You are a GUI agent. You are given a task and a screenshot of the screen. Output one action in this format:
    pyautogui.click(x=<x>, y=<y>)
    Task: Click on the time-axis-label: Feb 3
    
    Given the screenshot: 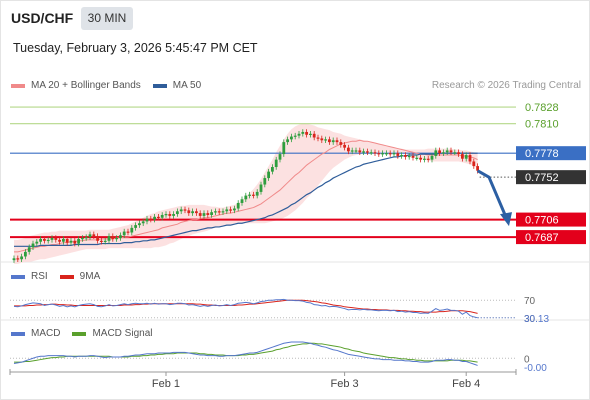 What is the action you would take?
    pyautogui.click(x=345, y=384)
    